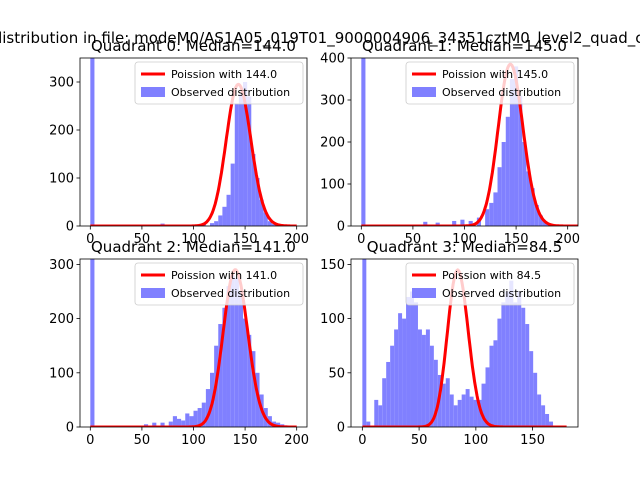  I want to click on quadrant-2-x-tick-label: 150, so click(245, 440).